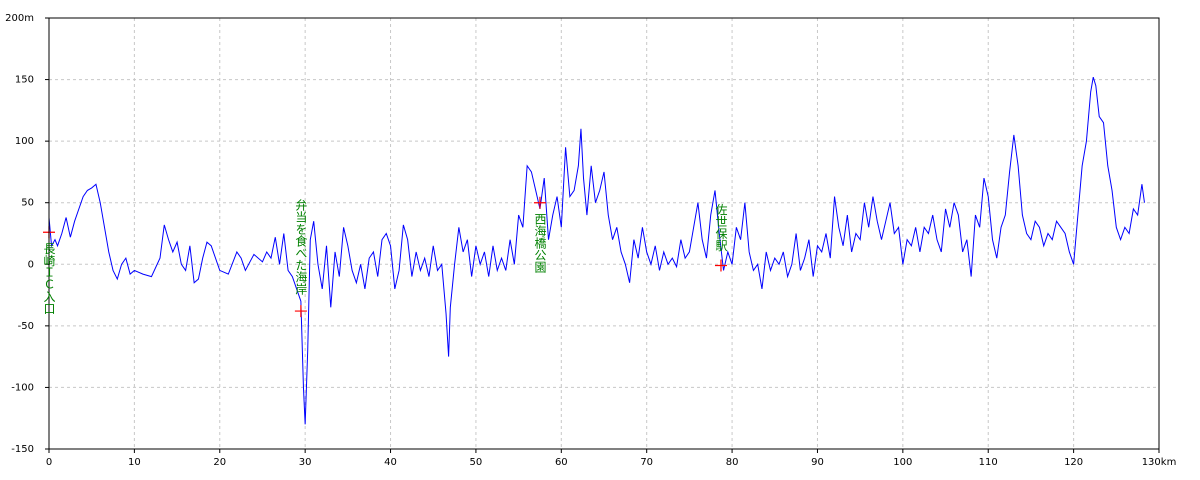 The width and height of the screenshot is (1200, 480). Describe the element at coordinates (721, 227) in the screenshot. I see `annotation-label: 佐世保駅` at that location.